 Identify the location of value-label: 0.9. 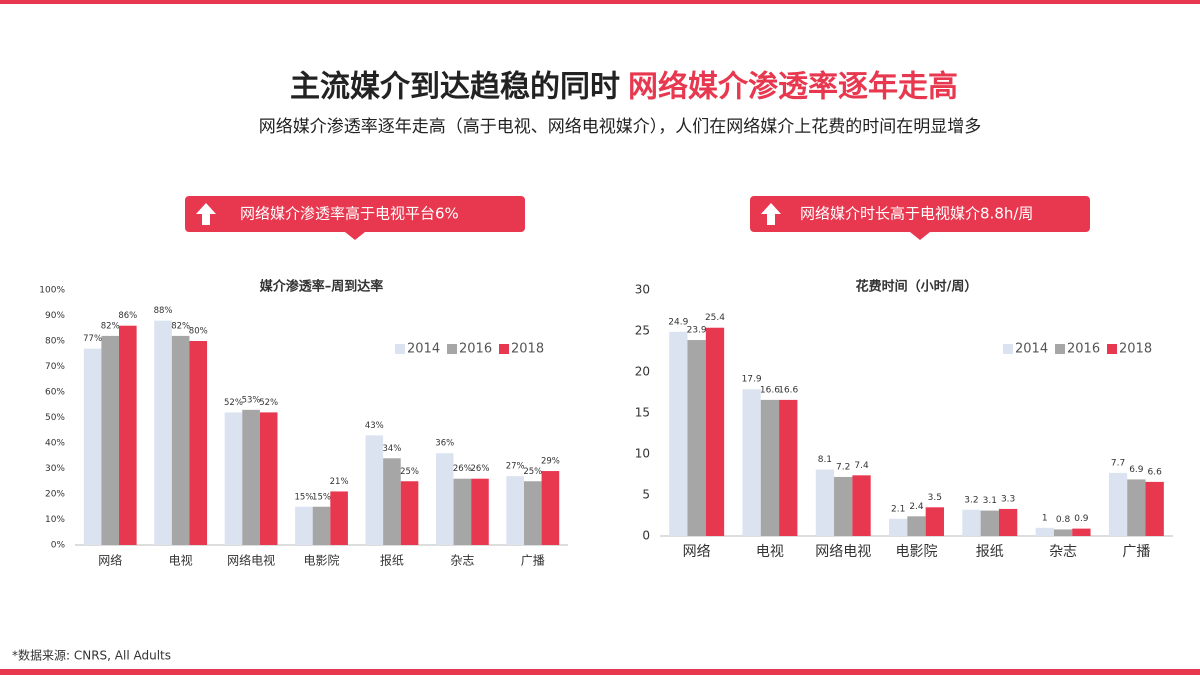
(1081, 519).